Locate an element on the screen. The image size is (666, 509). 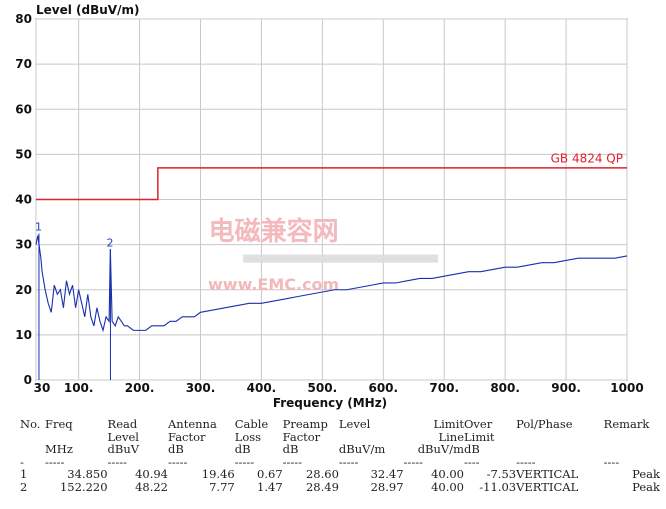
markers: 12 is located at coordinates (74, 300).